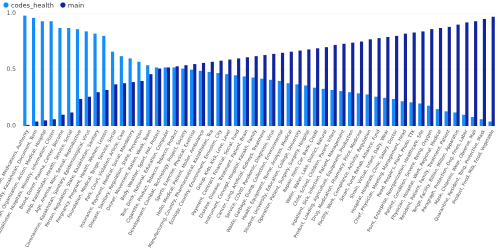  Describe the element at coordinates (76, 6) in the screenshot. I see `legend-label: main` at that location.